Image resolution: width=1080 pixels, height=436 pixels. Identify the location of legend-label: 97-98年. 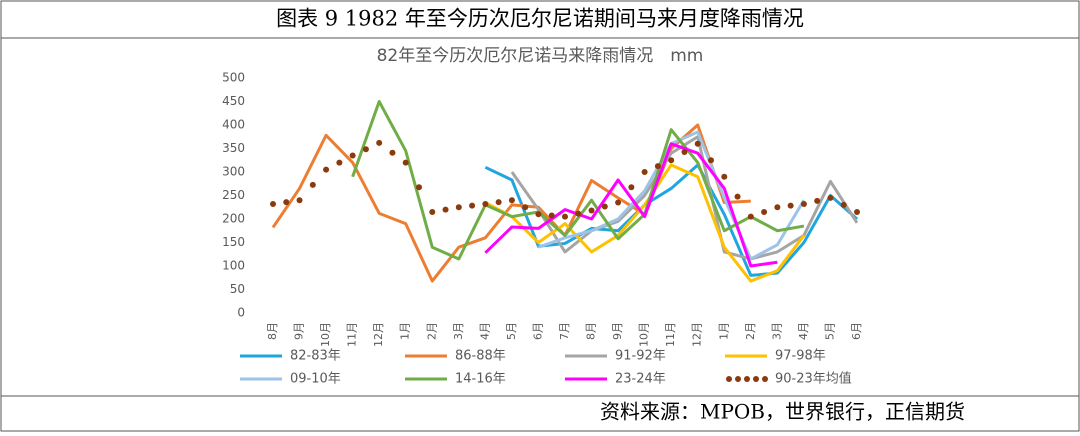
(800, 356).